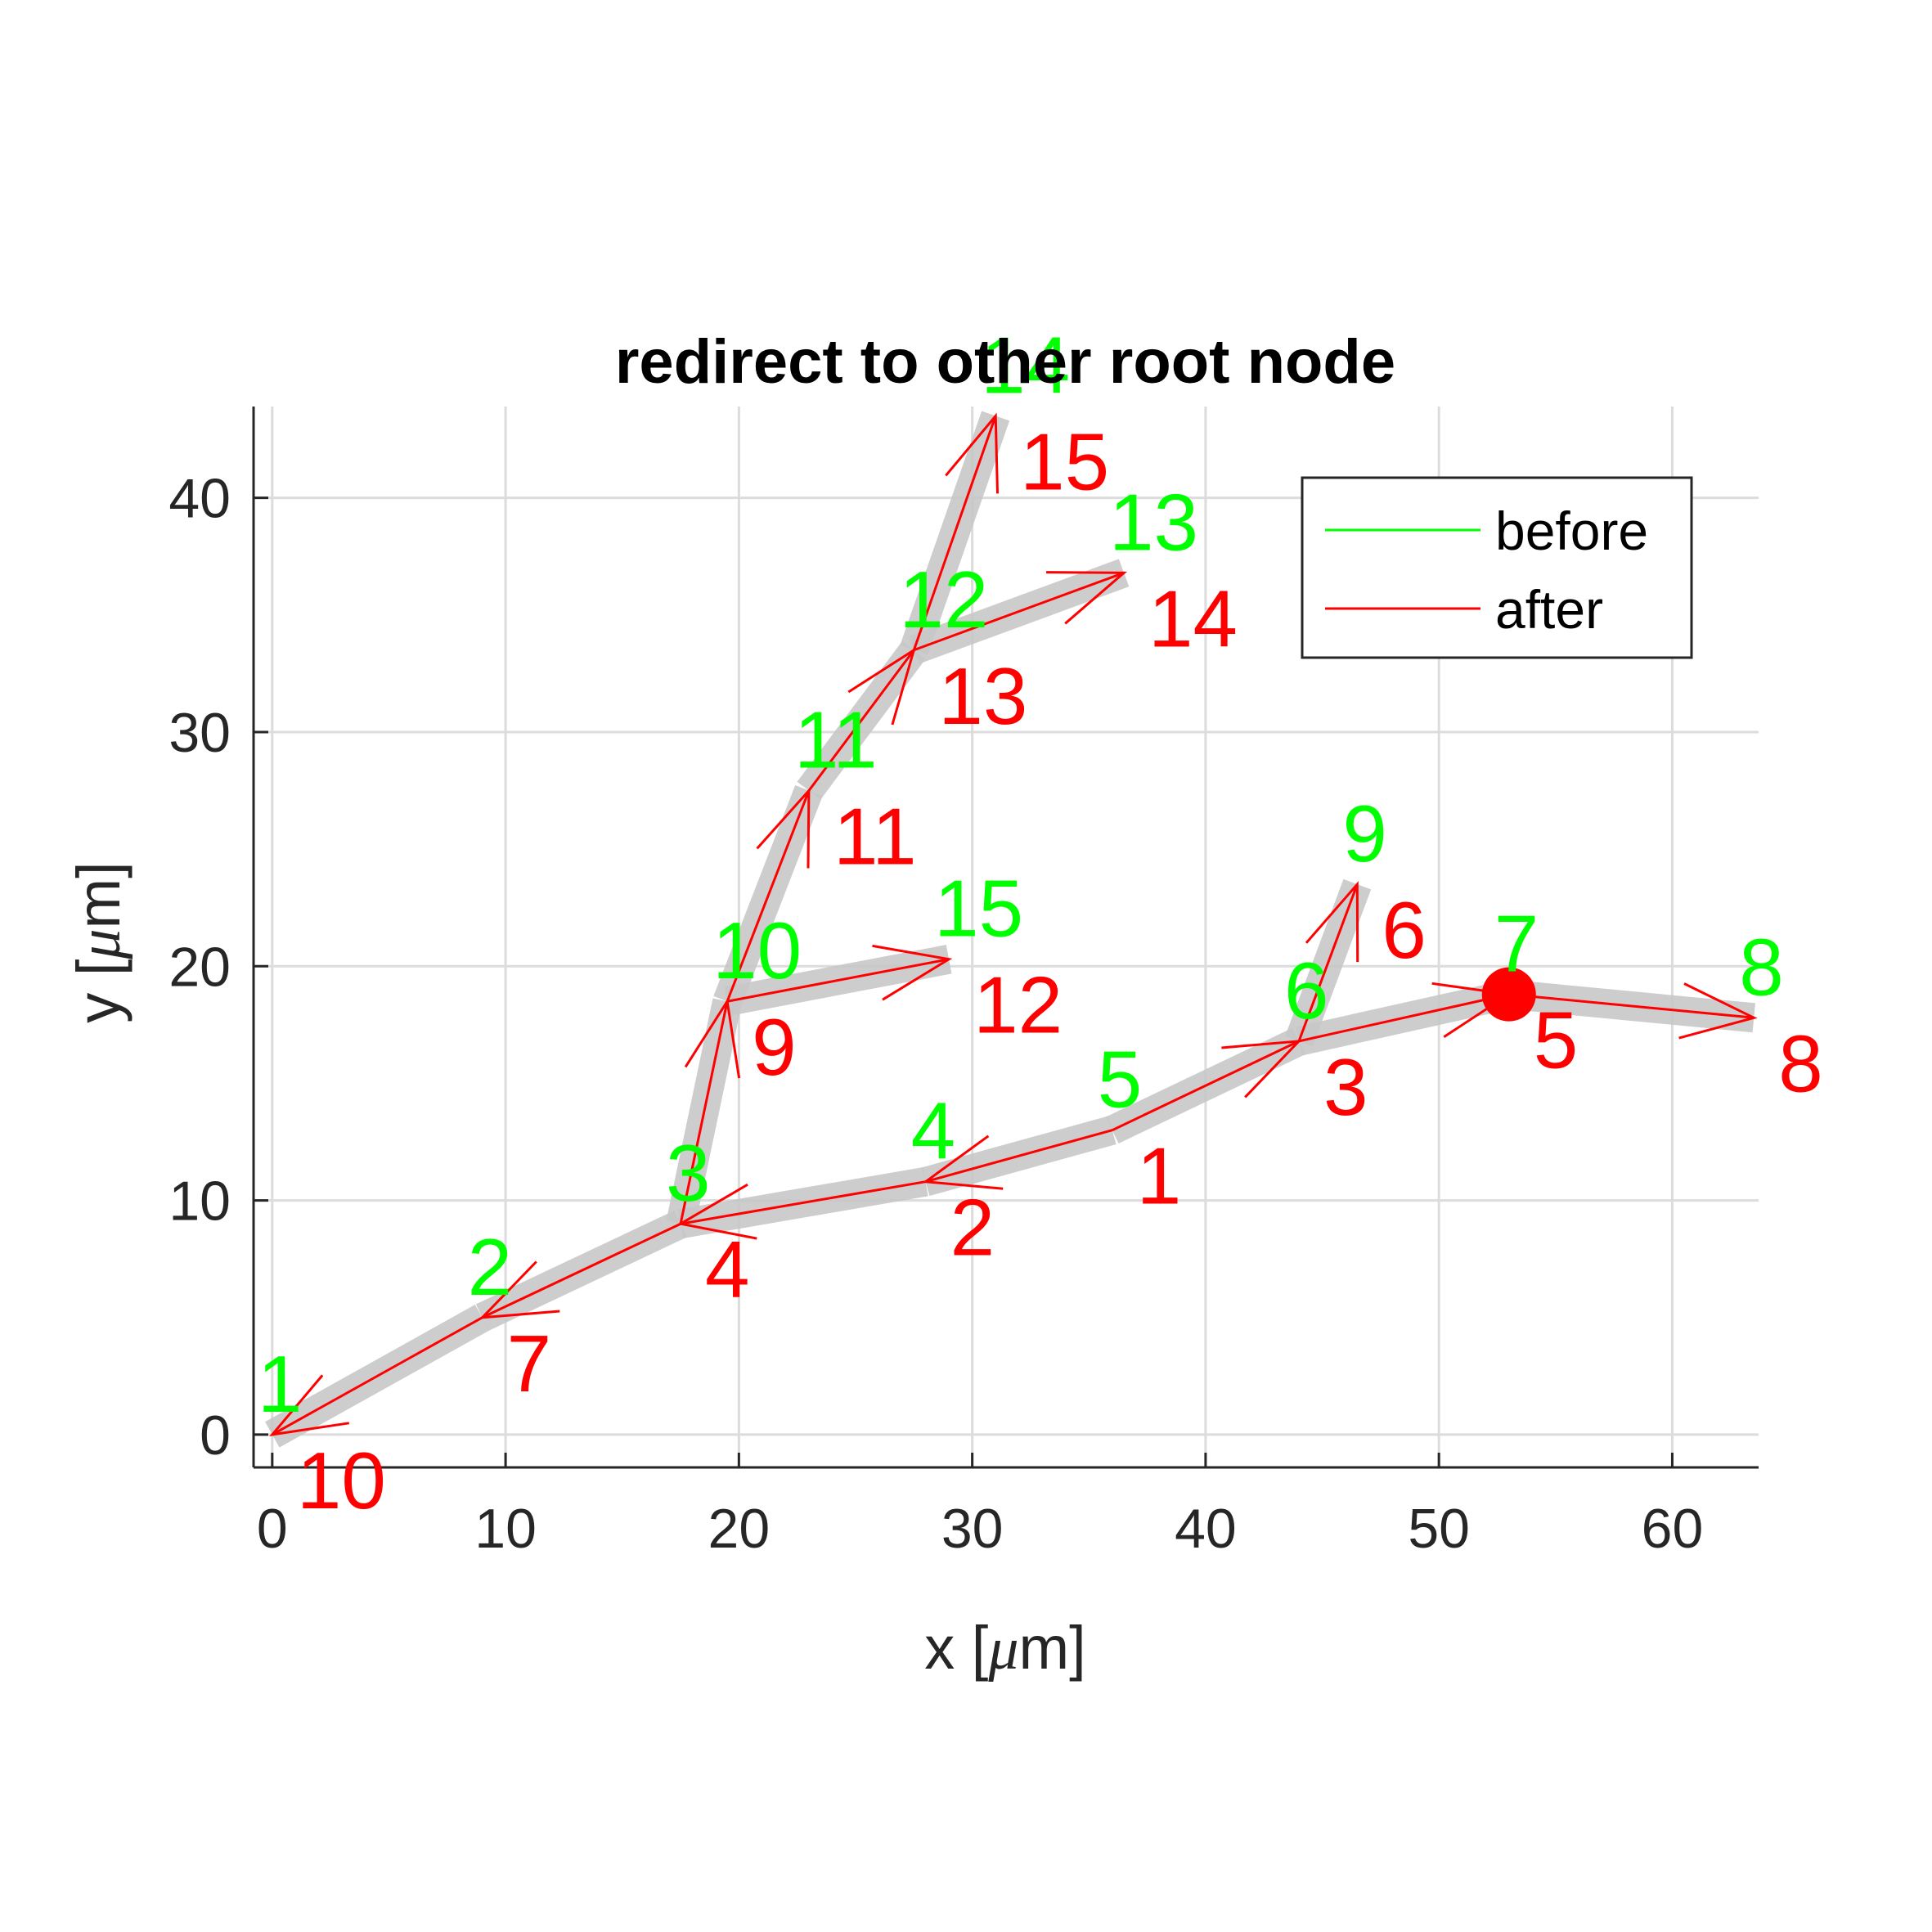 The height and width of the screenshot is (1932, 1932). I want to click on node-label-after: 14, so click(1193, 618).